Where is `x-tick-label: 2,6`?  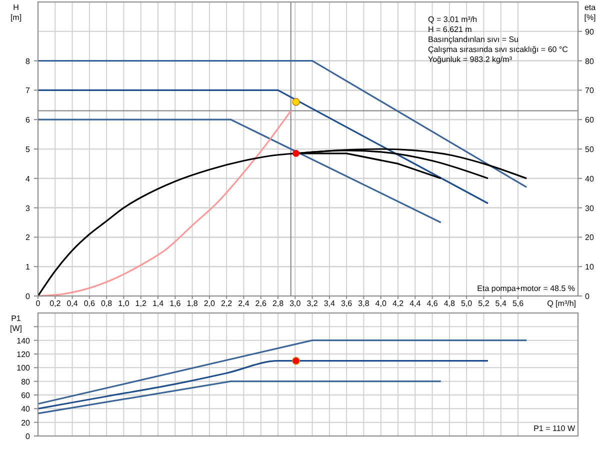 x-tick-label: 2,6 is located at coordinates (261, 303).